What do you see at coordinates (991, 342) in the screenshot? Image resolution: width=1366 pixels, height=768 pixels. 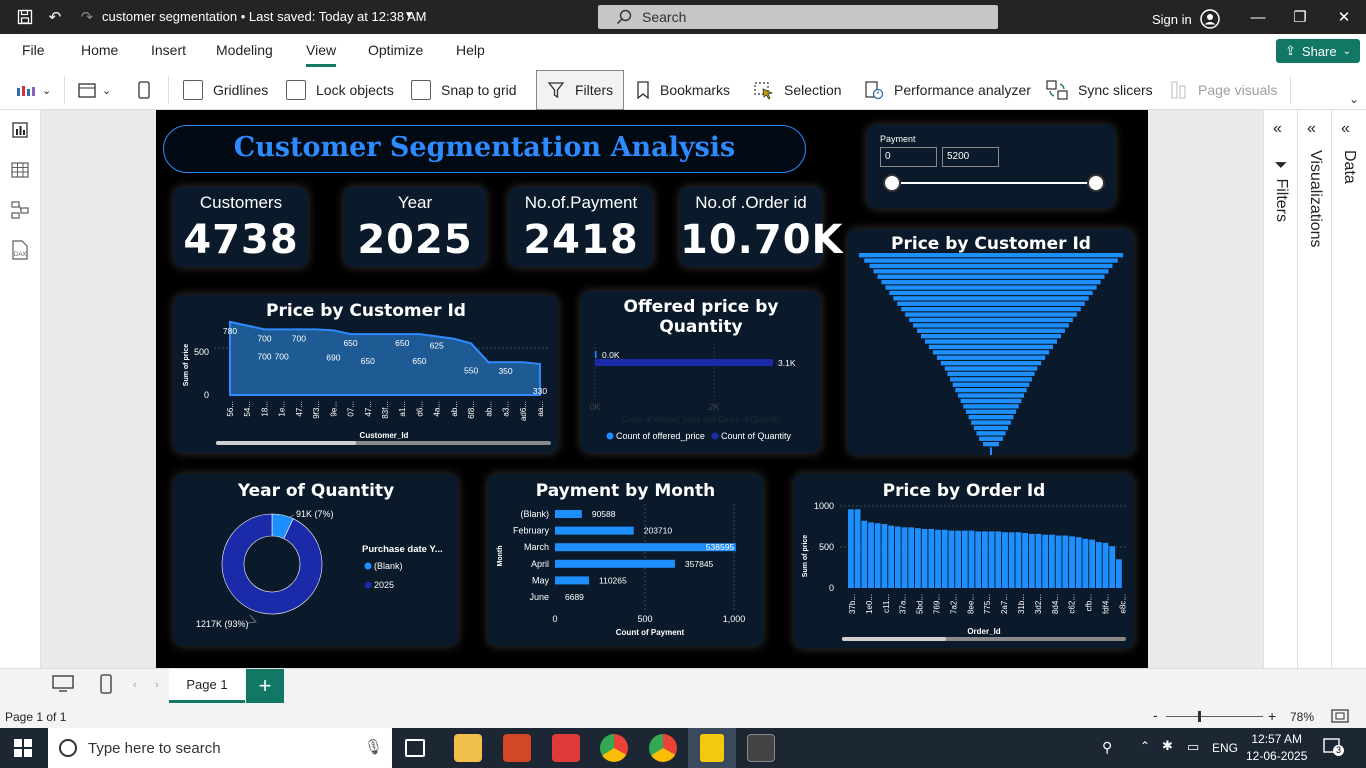 I see `price-by-customer-funnel-chart: Price by Customer Id` at bounding box center [991, 342].